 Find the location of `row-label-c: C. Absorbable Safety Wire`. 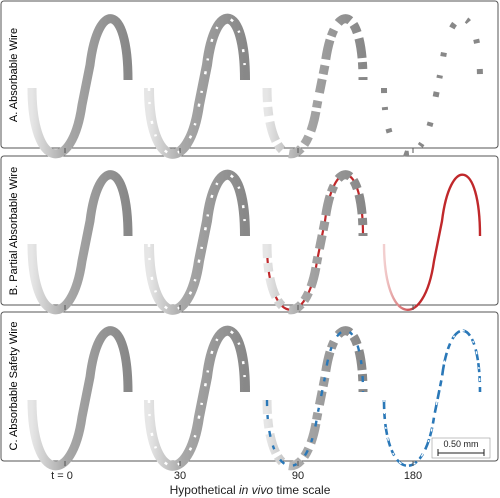

row-label-c: C. Absorbable Safety Wire is located at coordinates (14, 385).